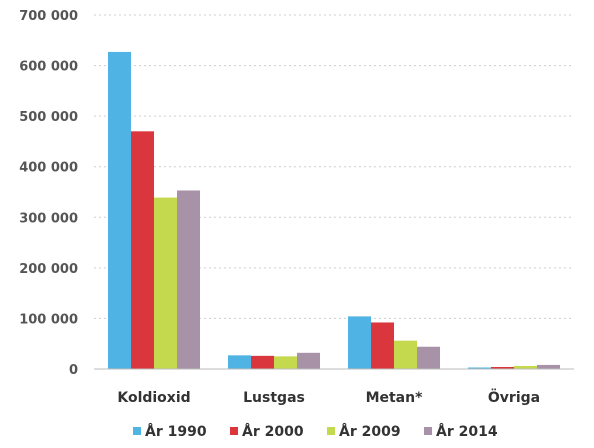 The height and width of the screenshot is (448, 594). What do you see at coordinates (73, 370) in the screenshot?
I see `y-tick-label: 0` at bounding box center [73, 370].